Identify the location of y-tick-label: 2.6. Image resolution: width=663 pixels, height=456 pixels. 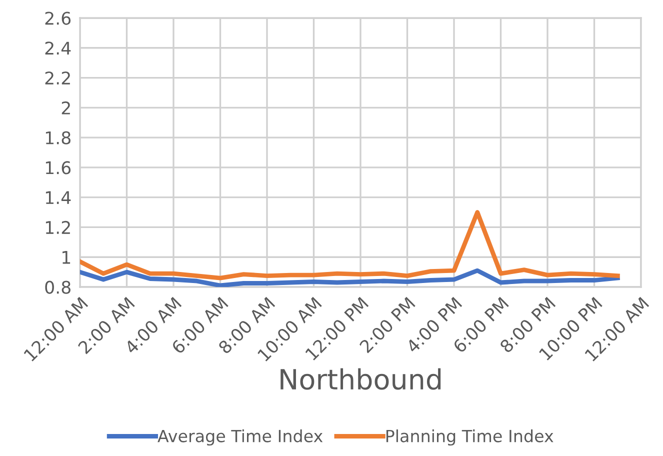
(58, 18).